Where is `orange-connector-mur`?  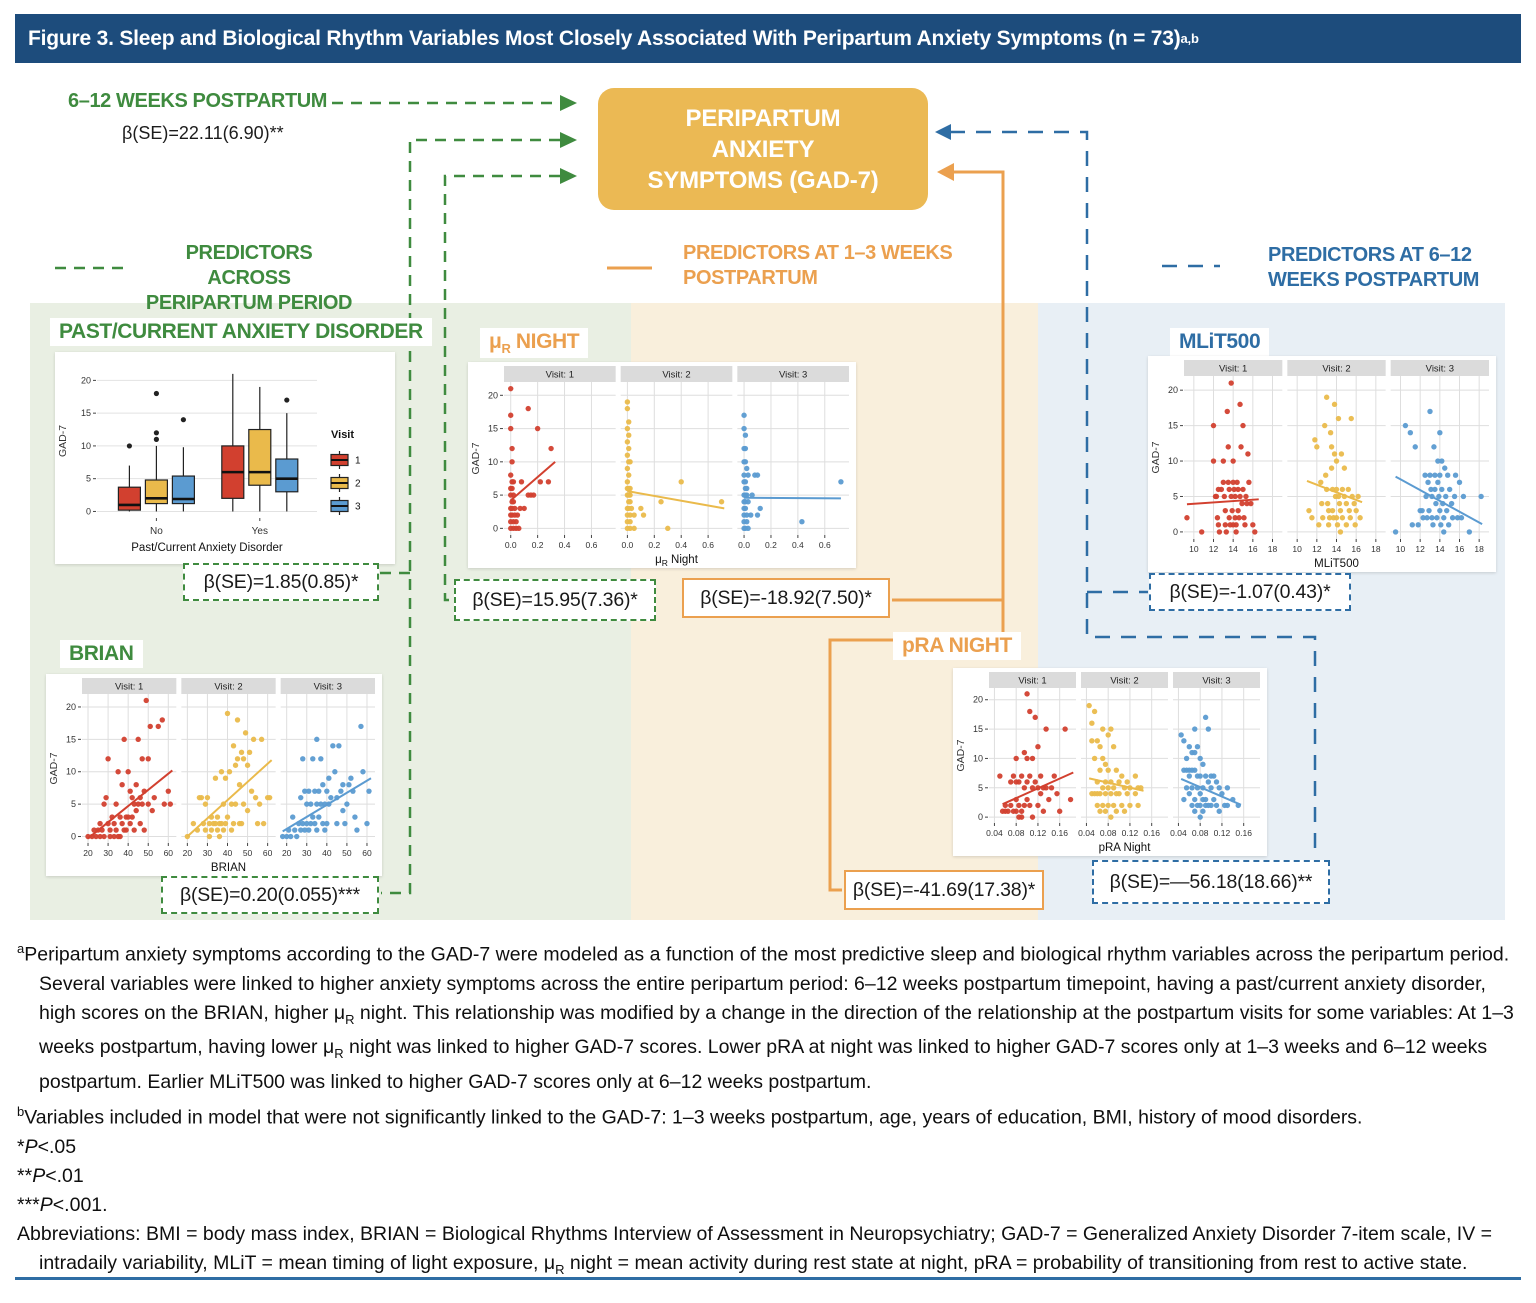 orange-connector-mur is located at coordinates (948, 386).